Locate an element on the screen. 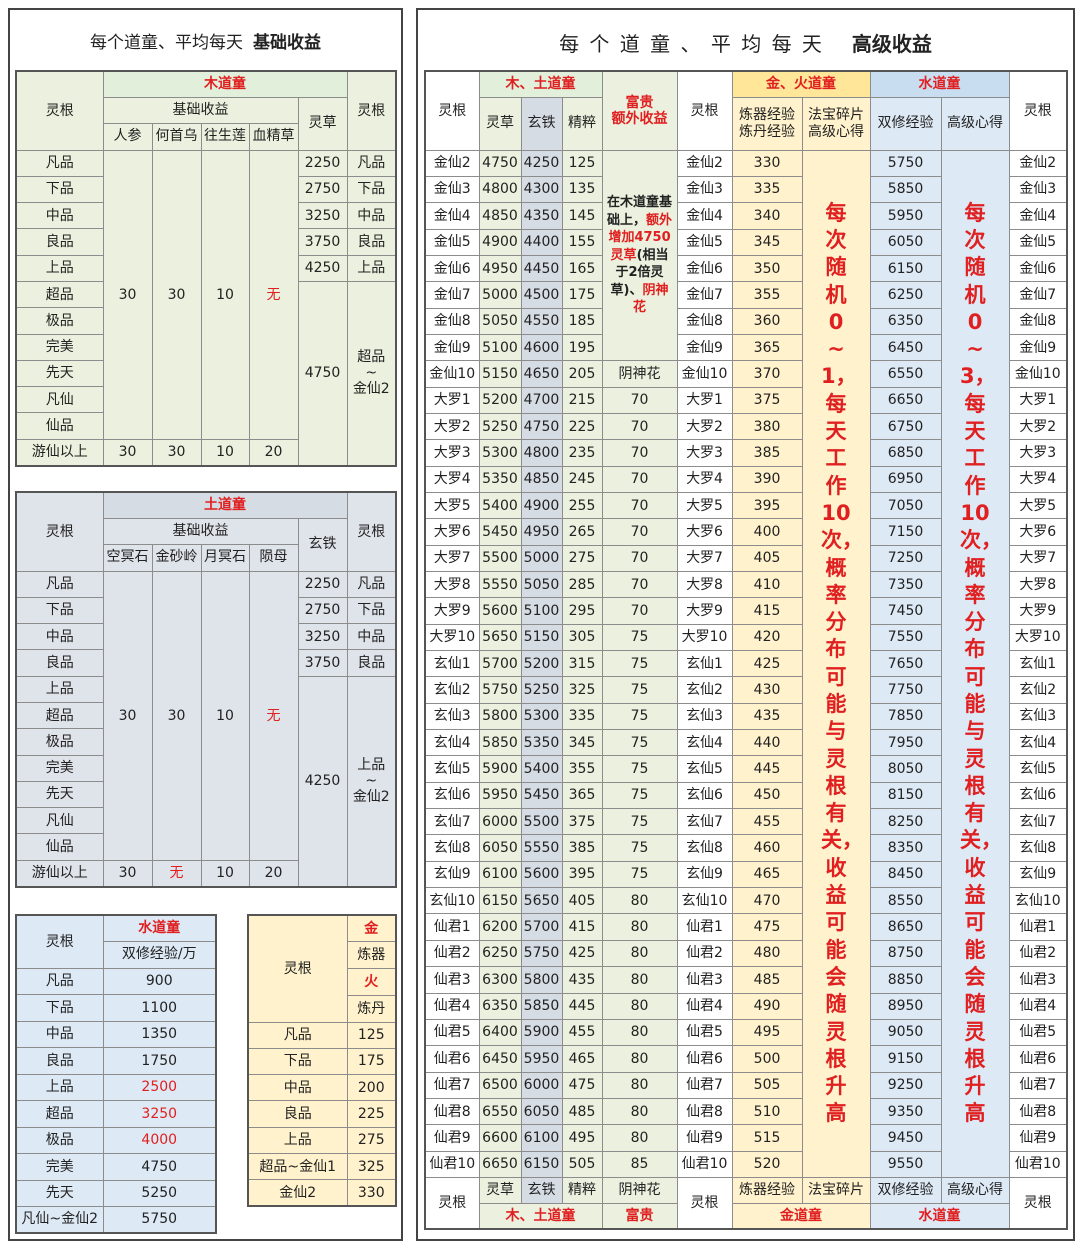  table-row: 金仙3 4800 4300 135 金仙3 335 5850 金仙3 is located at coordinates (746, 189).